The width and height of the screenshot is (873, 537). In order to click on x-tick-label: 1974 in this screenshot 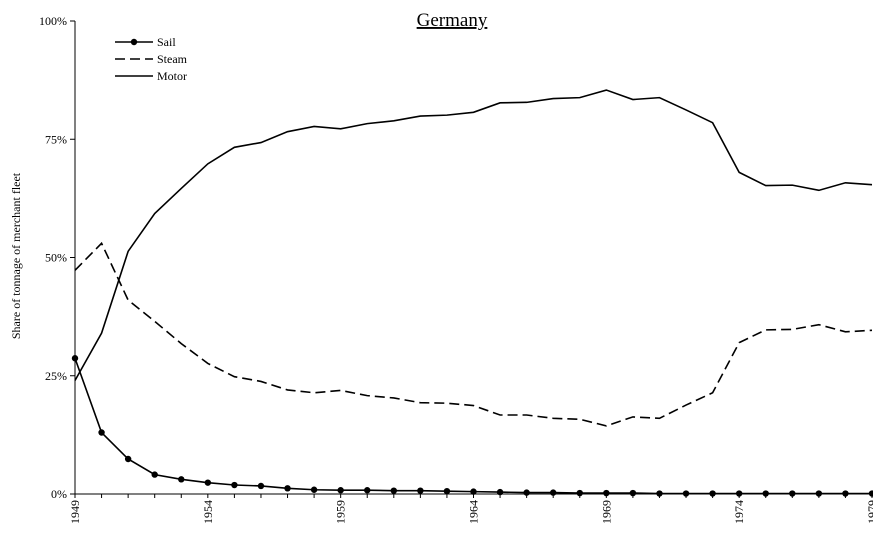, I will do `click(739, 512)`.